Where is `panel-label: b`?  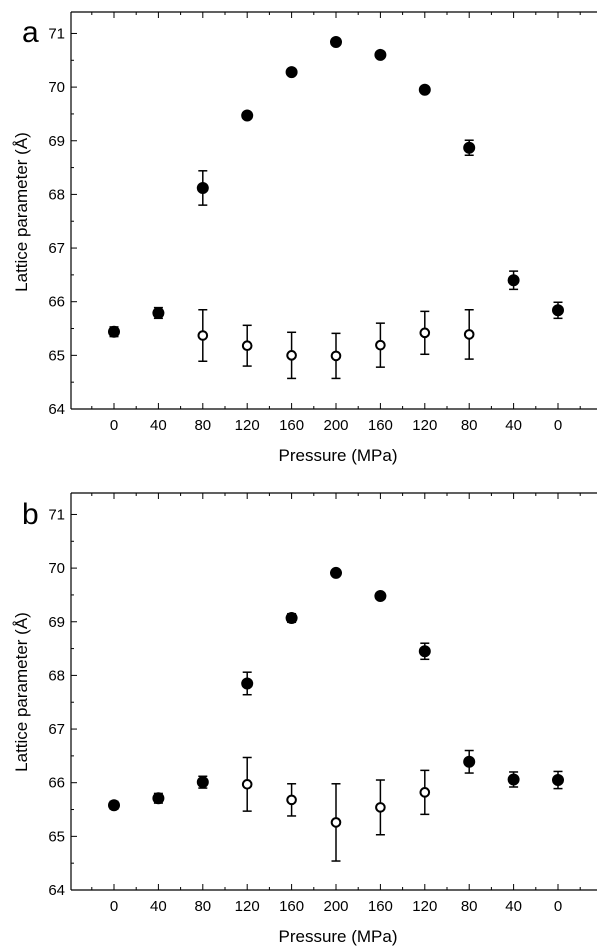
panel-label: b is located at coordinates (30, 514).